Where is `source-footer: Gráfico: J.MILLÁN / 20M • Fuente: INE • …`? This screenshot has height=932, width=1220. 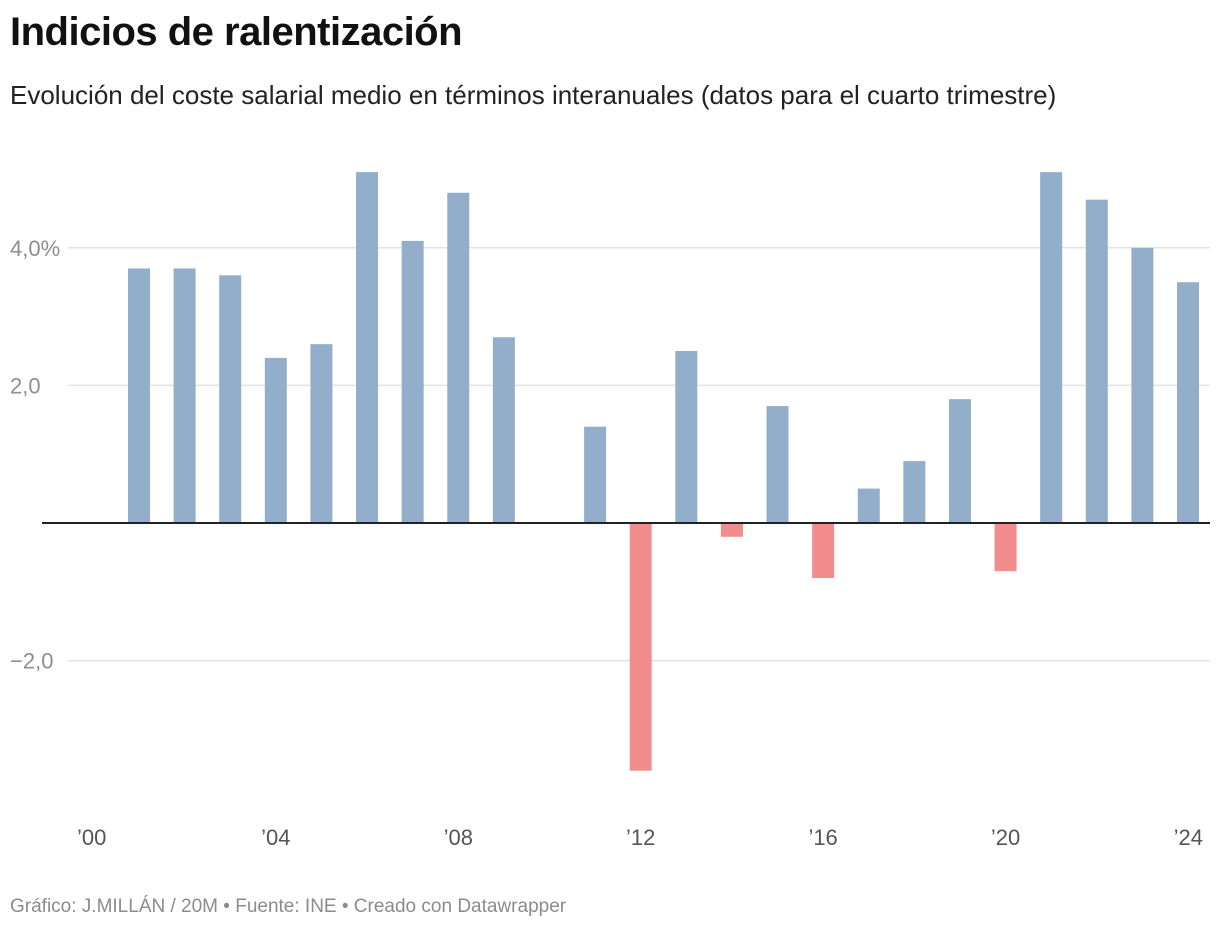 source-footer: Gráfico: J.MILLÁN / 20M • Fuente: INE • … is located at coordinates (288, 906).